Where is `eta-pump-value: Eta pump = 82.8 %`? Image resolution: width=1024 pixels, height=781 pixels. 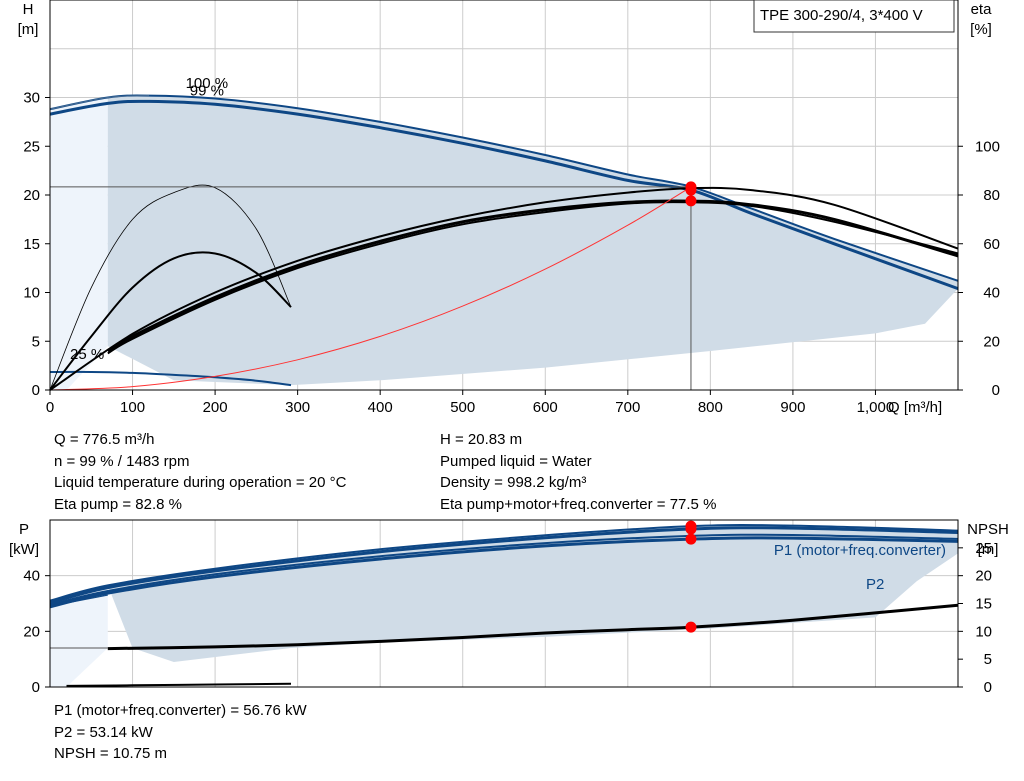
eta-pump-value: Eta pump = 82.8 % is located at coordinates (118, 504).